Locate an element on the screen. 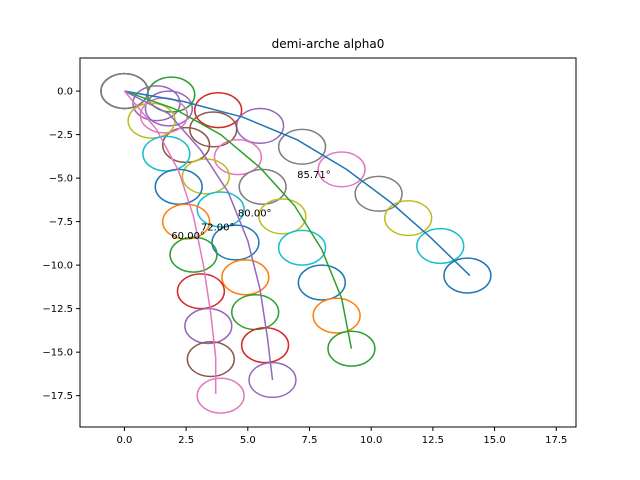 This screenshot has height=480, width=640. y-tick-label: −2.5 is located at coordinates (61, 135).